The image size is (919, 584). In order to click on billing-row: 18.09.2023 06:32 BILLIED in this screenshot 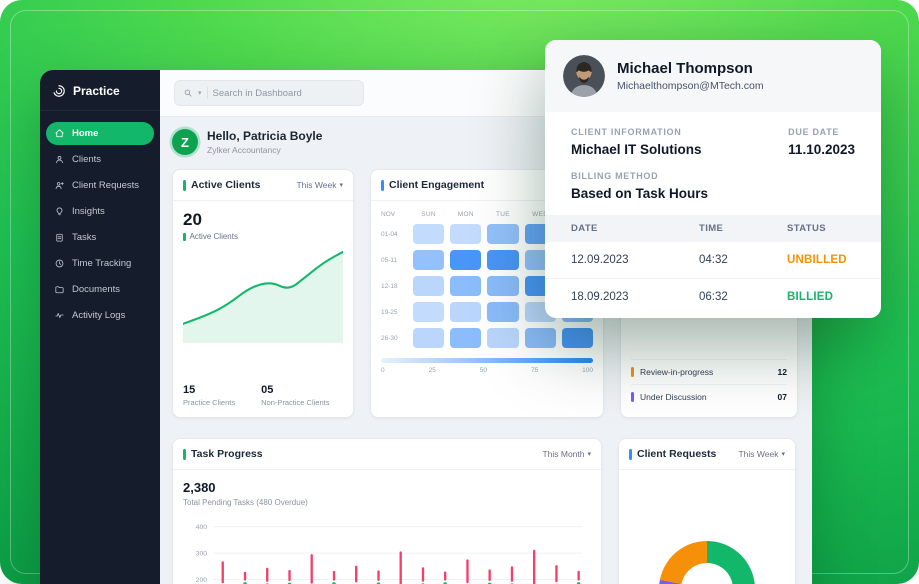, I will do `click(713, 298)`.